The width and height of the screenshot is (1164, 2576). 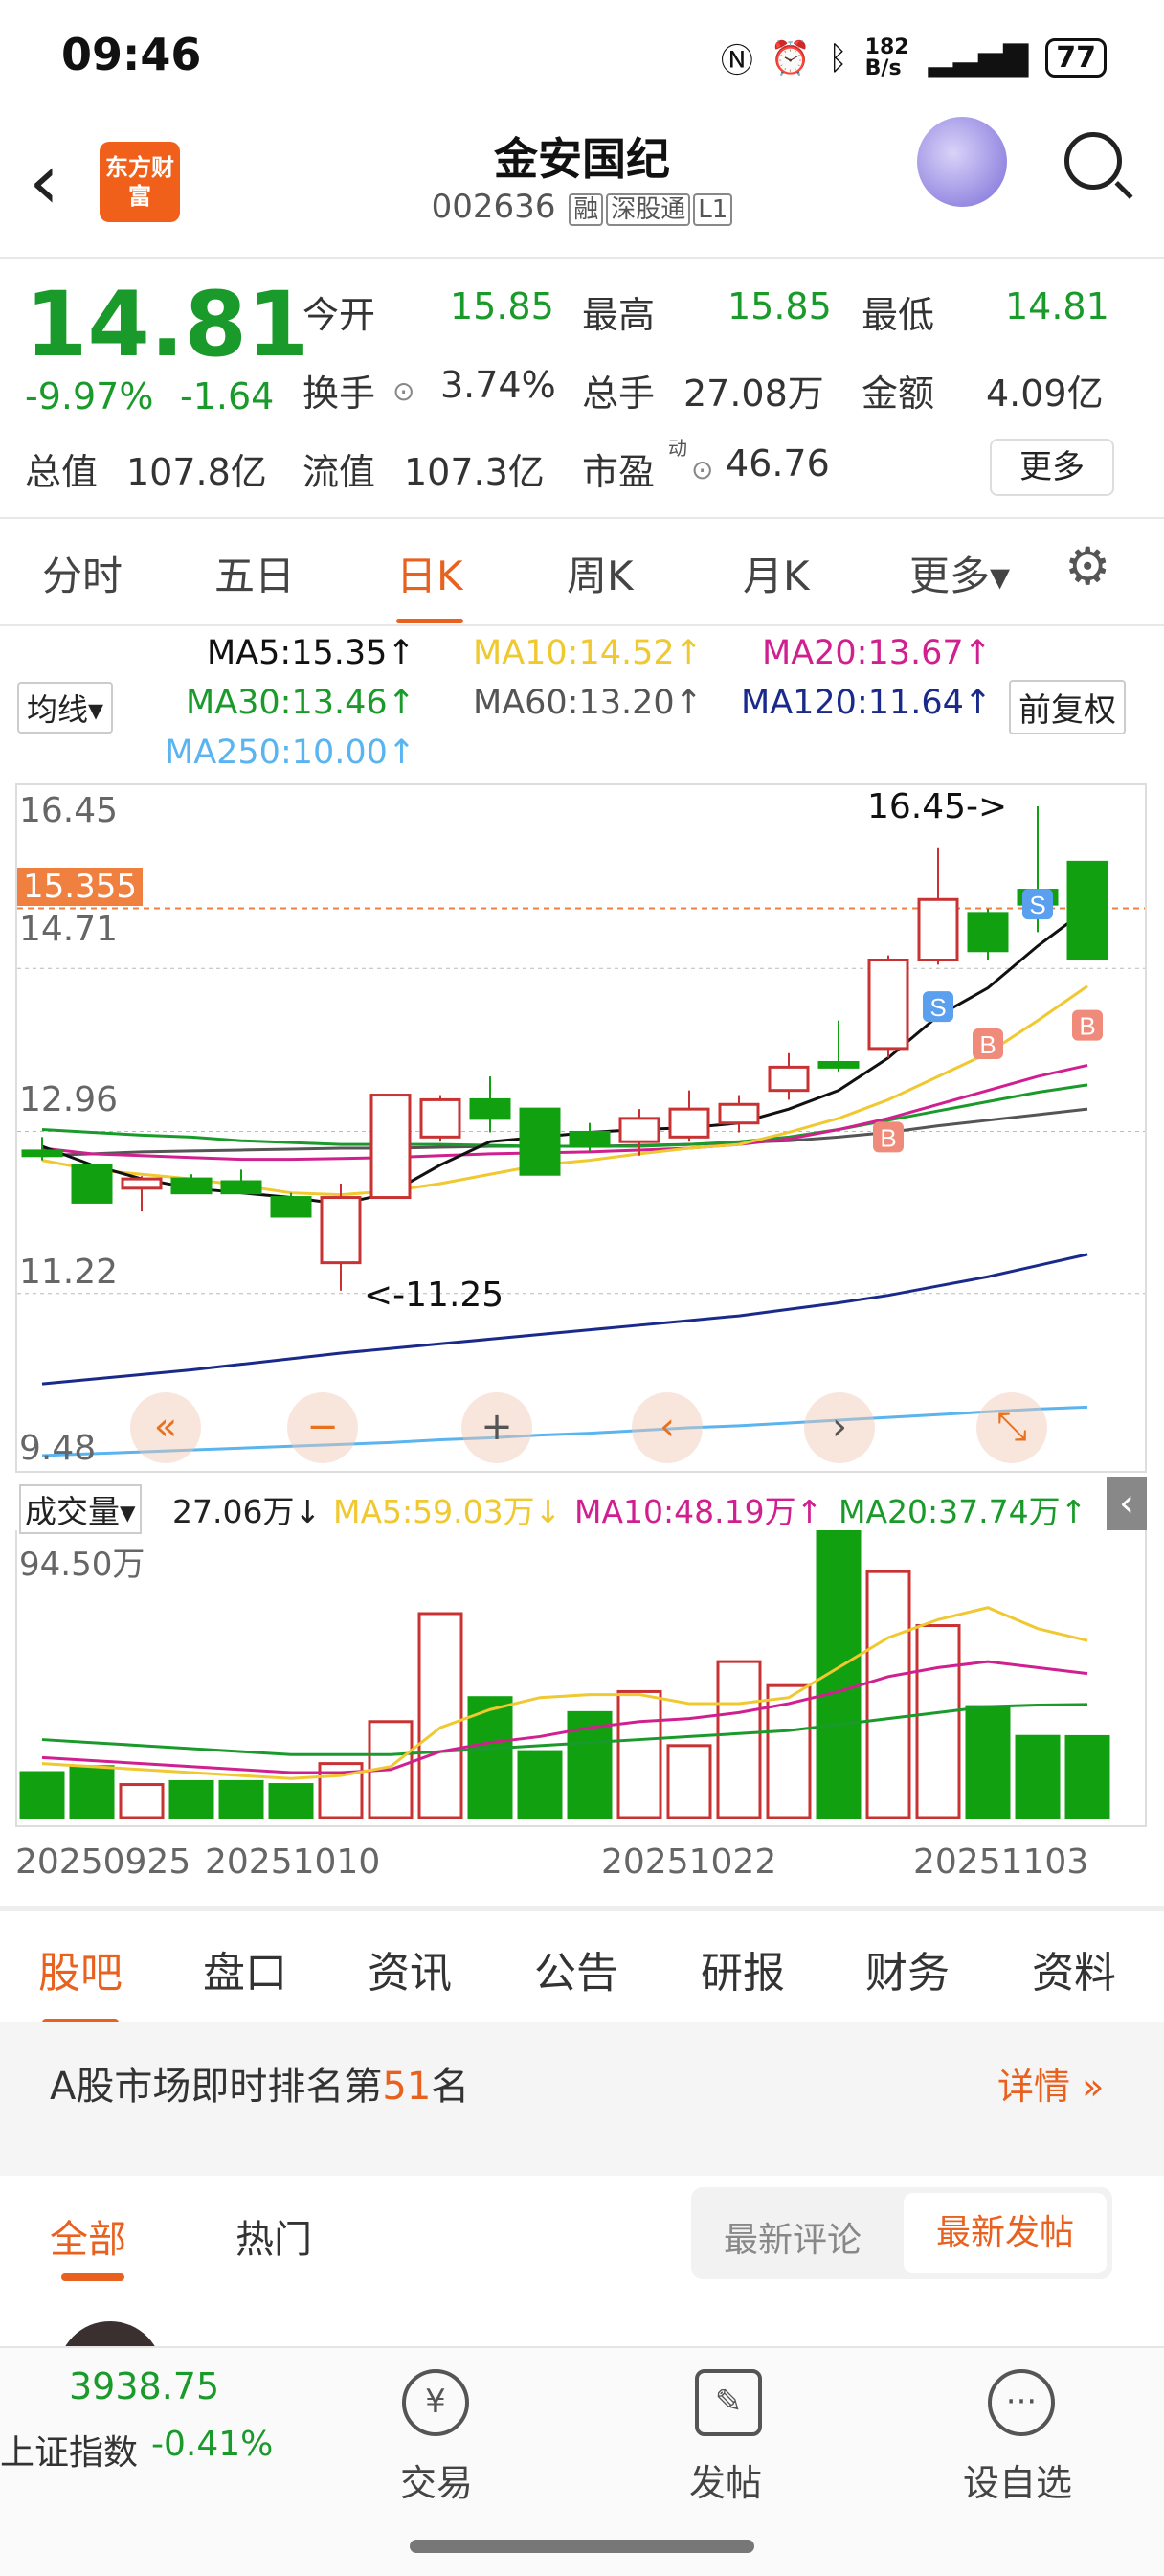 What do you see at coordinates (1074, 1973) in the screenshot?
I see `tab-profile: 资料` at bounding box center [1074, 1973].